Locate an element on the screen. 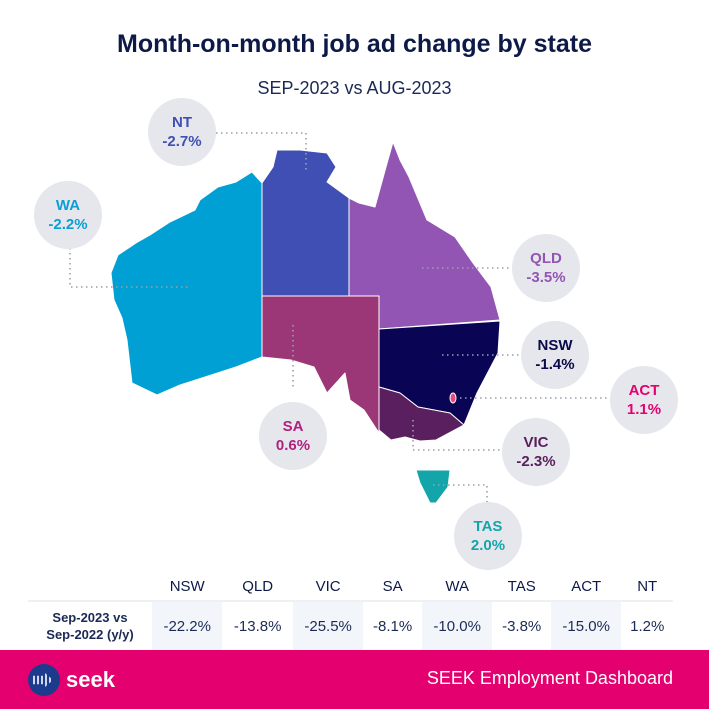 Image resolution: width=709 pixels, height=709 pixels. leader-tas is located at coordinates (460, 493).